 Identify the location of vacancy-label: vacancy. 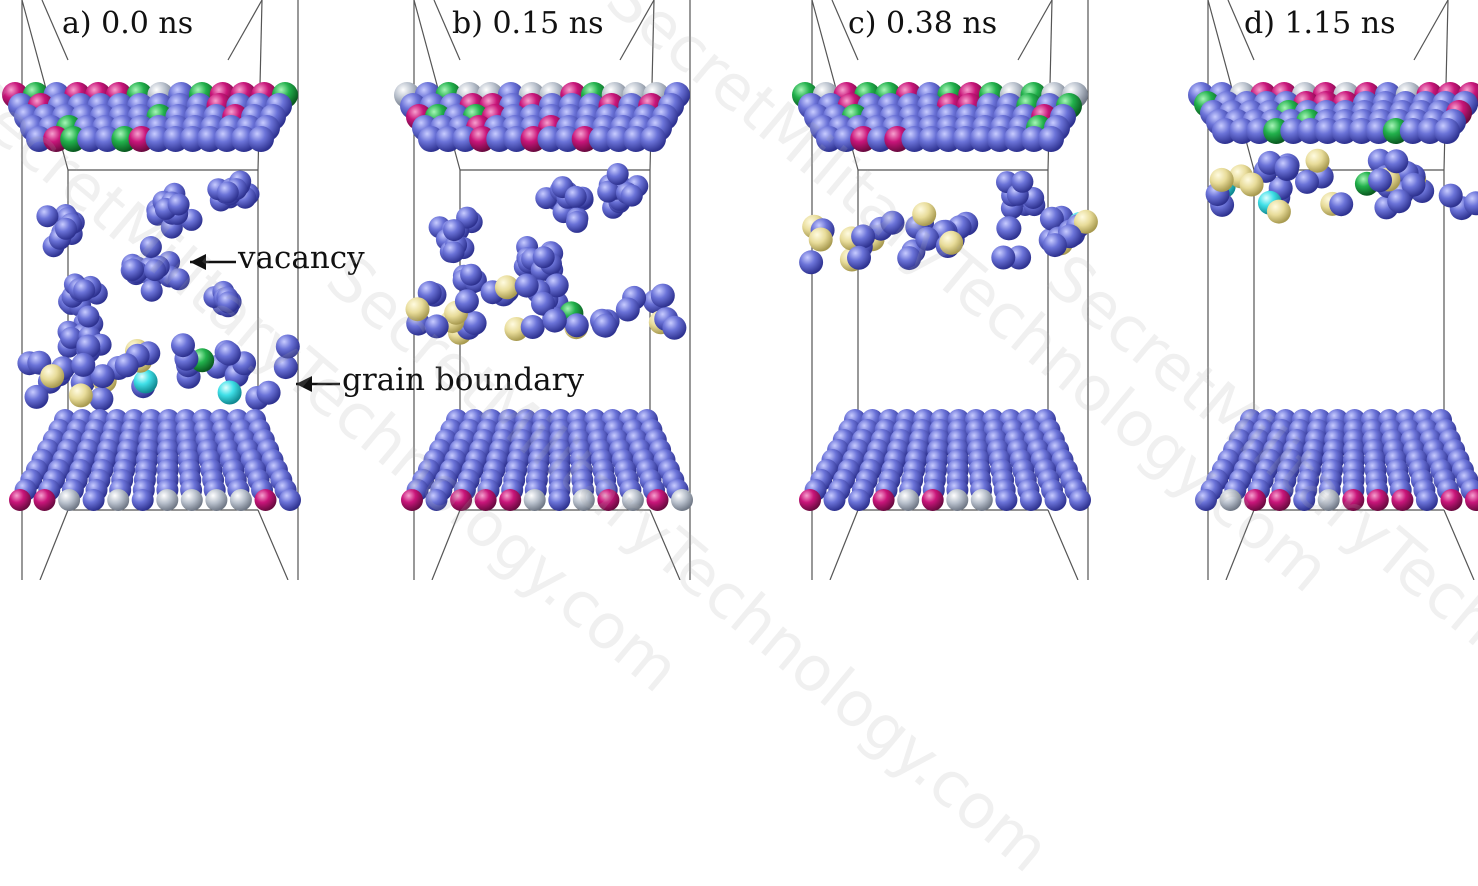
(301, 258).